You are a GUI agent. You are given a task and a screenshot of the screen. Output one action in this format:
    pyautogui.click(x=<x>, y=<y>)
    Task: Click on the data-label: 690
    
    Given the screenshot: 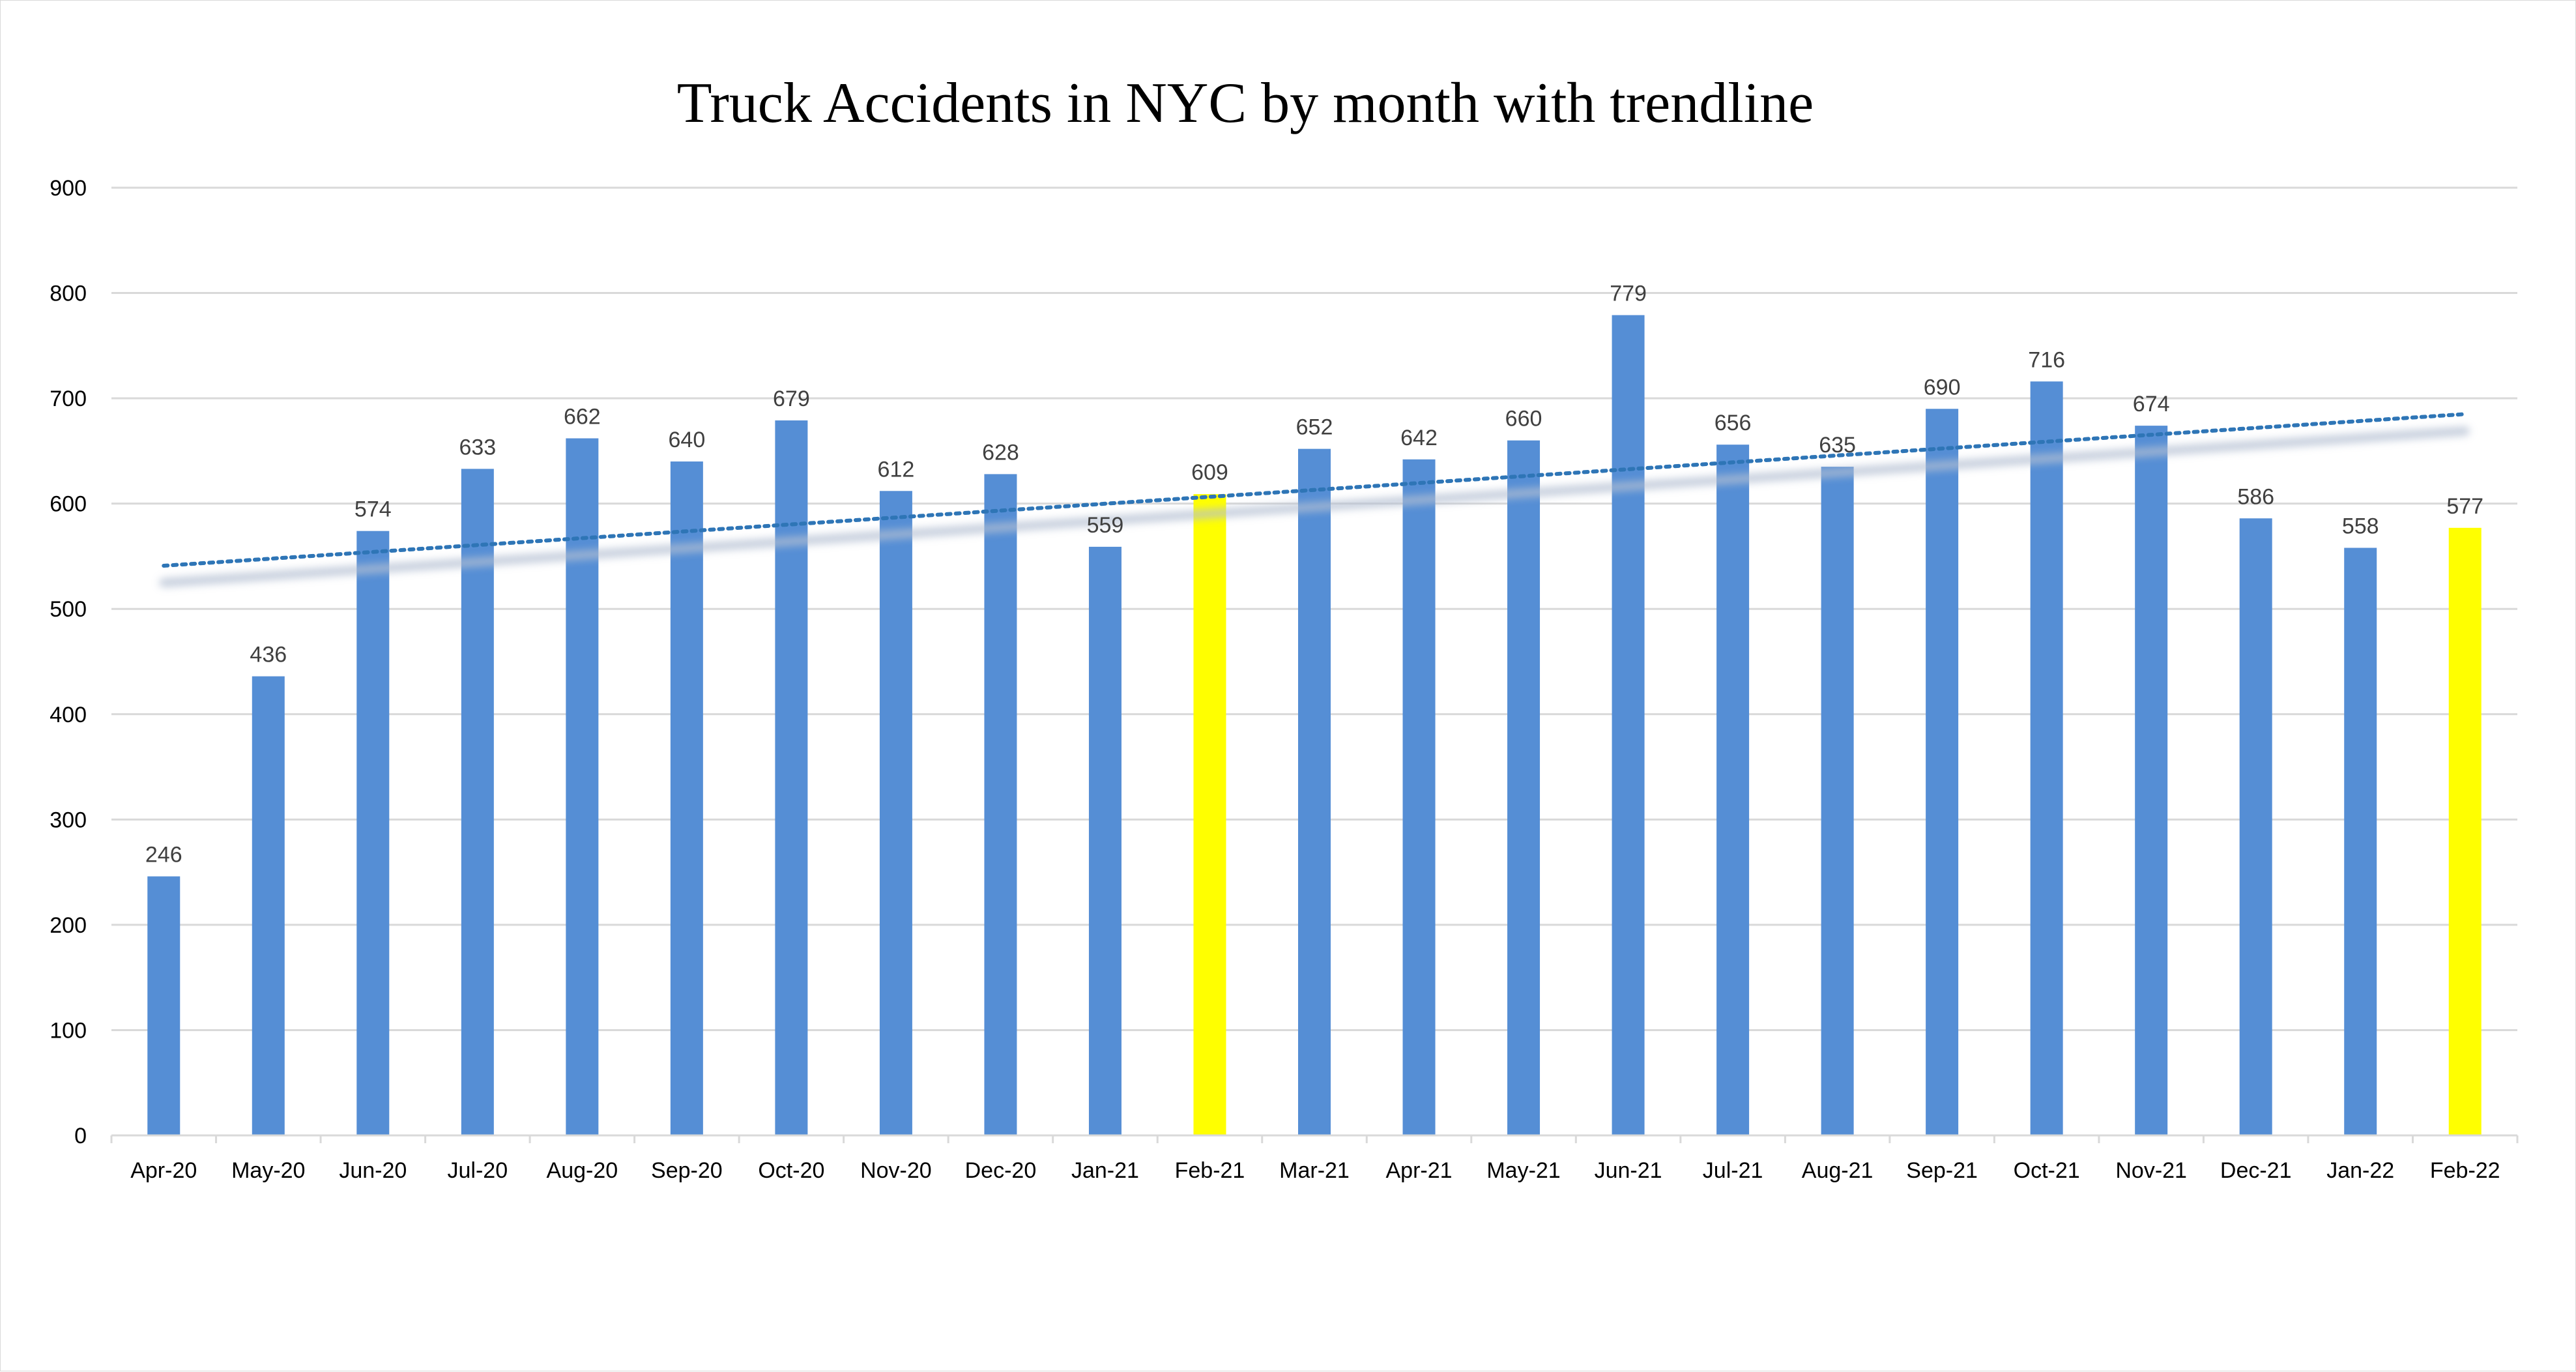 What is the action you would take?
    pyautogui.click(x=1942, y=387)
    